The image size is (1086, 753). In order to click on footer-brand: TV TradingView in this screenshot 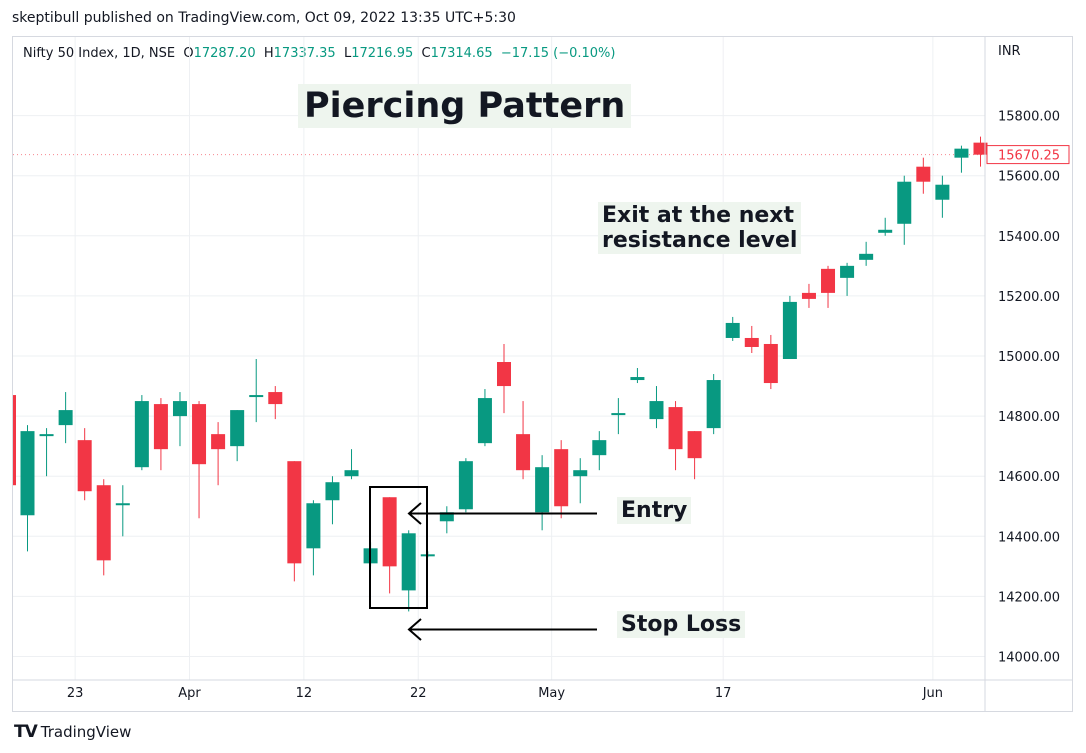, I will do `click(72, 732)`.